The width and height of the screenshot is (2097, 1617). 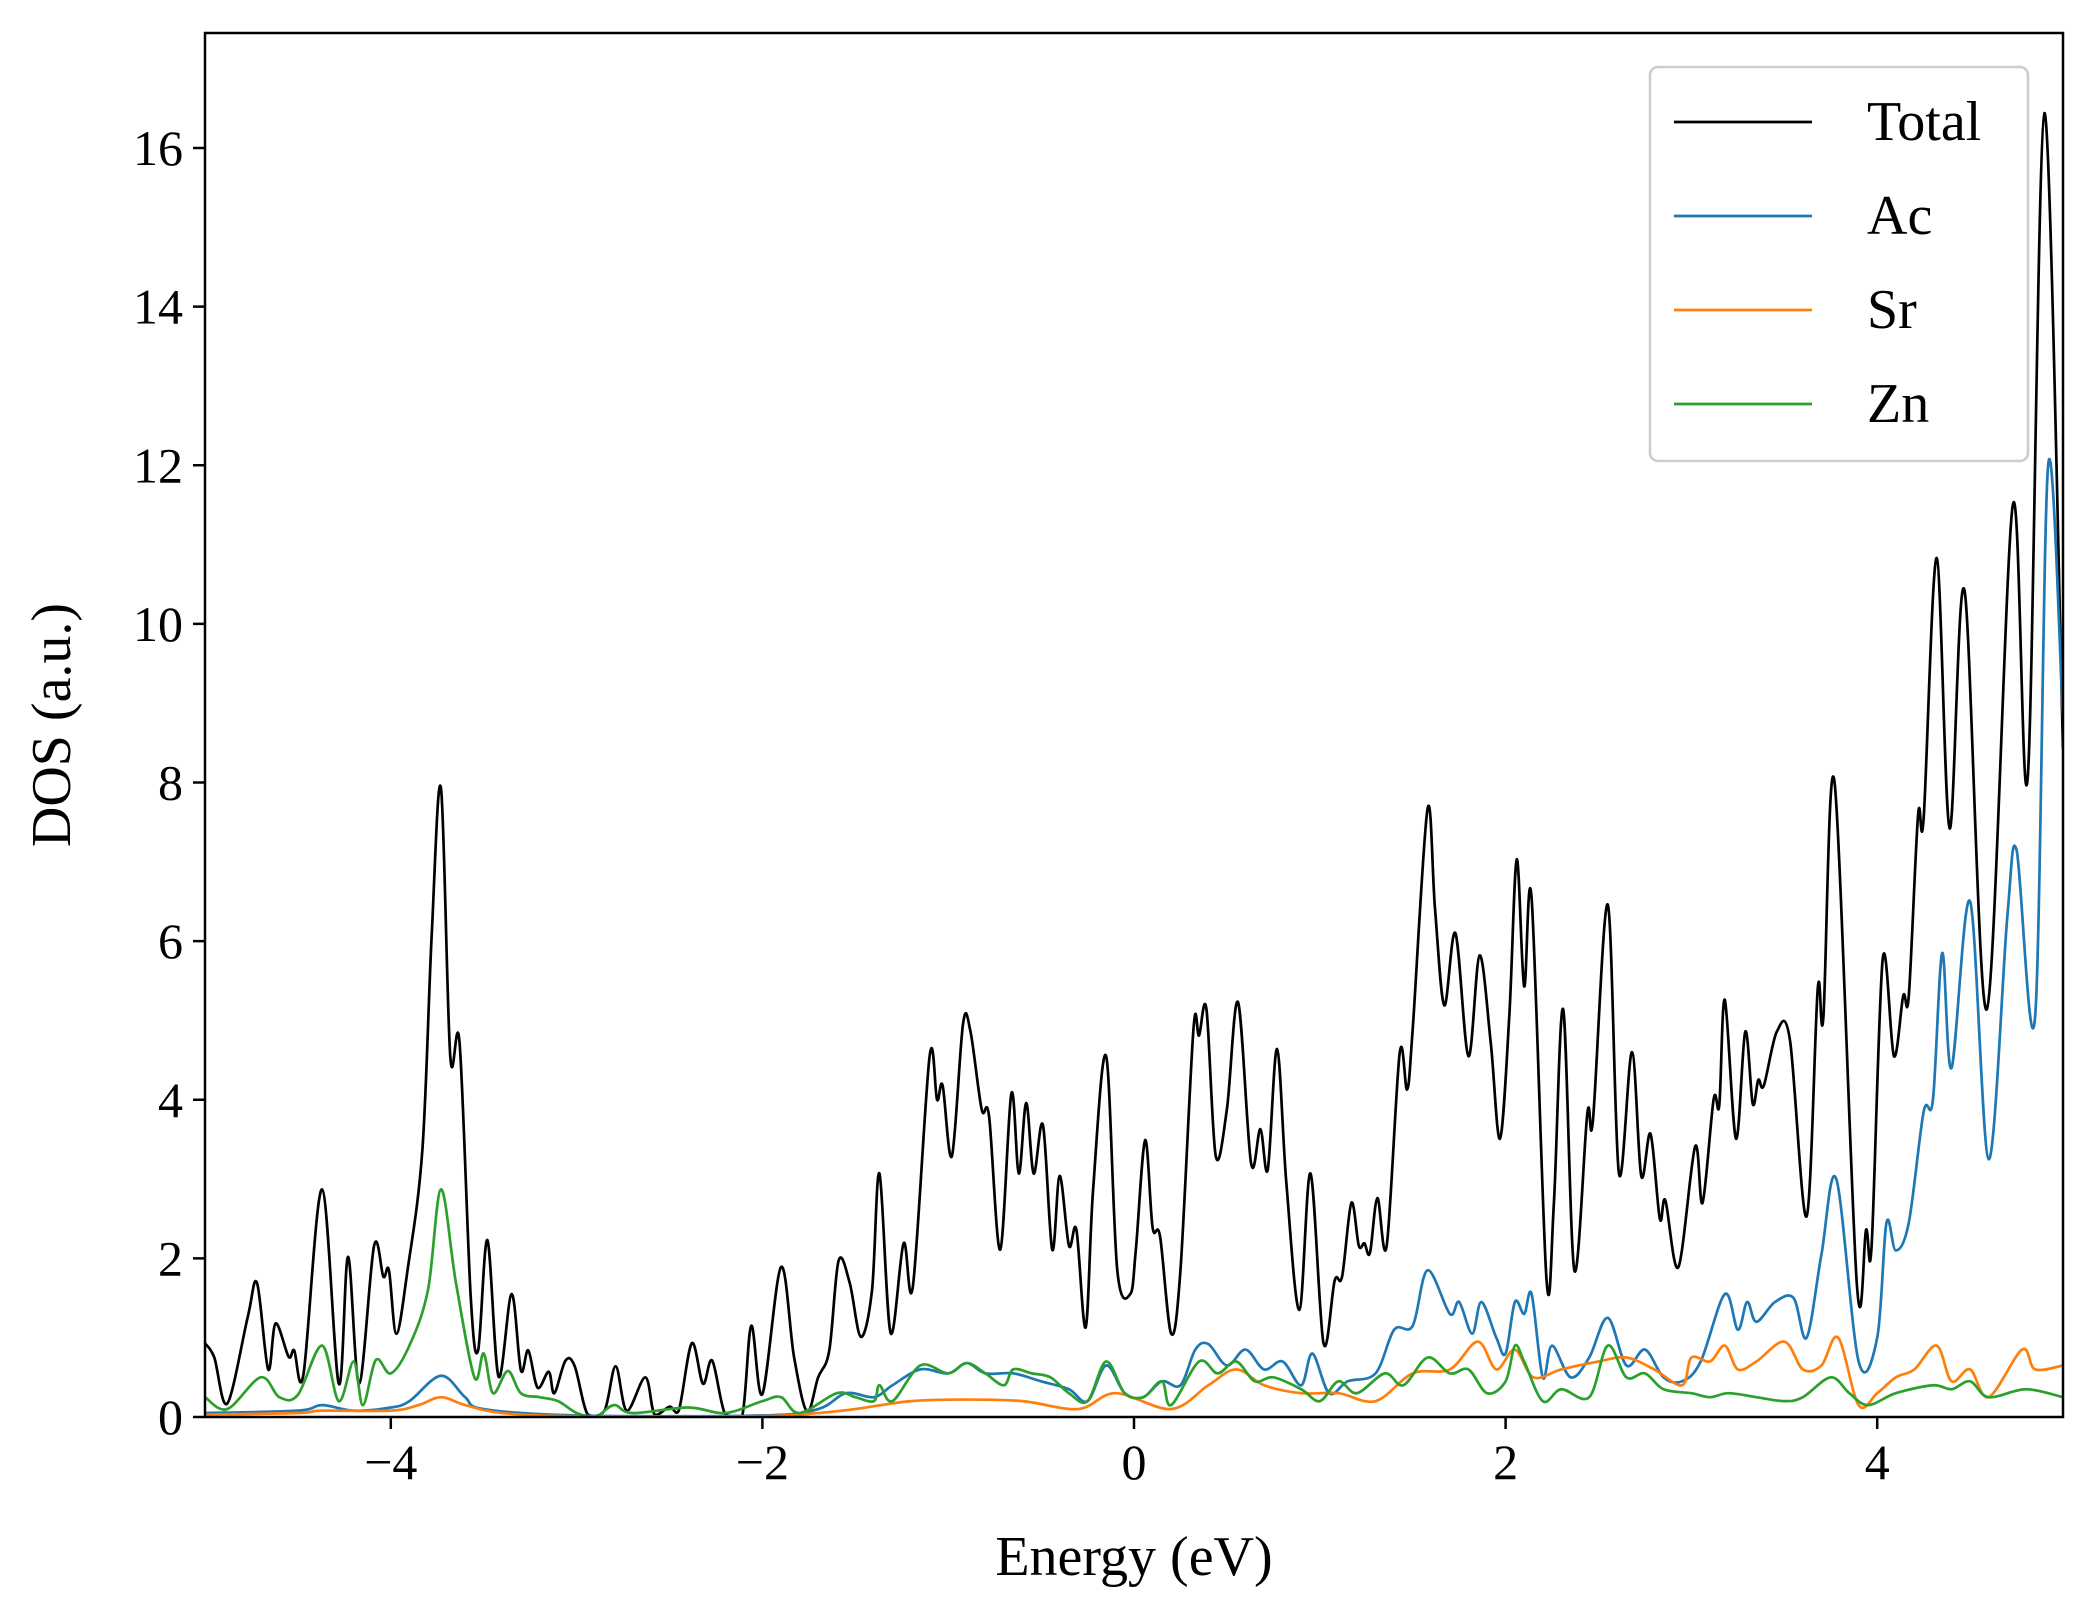 What do you see at coordinates (158, 465) in the screenshot?
I see `y-tick-label: 12` at bounding box center [158, 465].